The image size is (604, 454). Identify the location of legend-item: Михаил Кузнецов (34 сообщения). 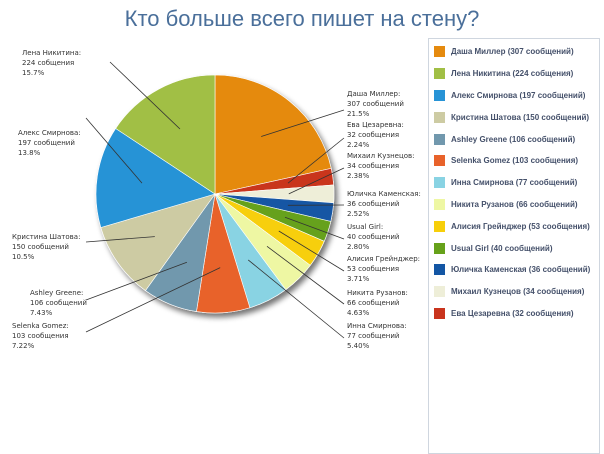
(514, 292).